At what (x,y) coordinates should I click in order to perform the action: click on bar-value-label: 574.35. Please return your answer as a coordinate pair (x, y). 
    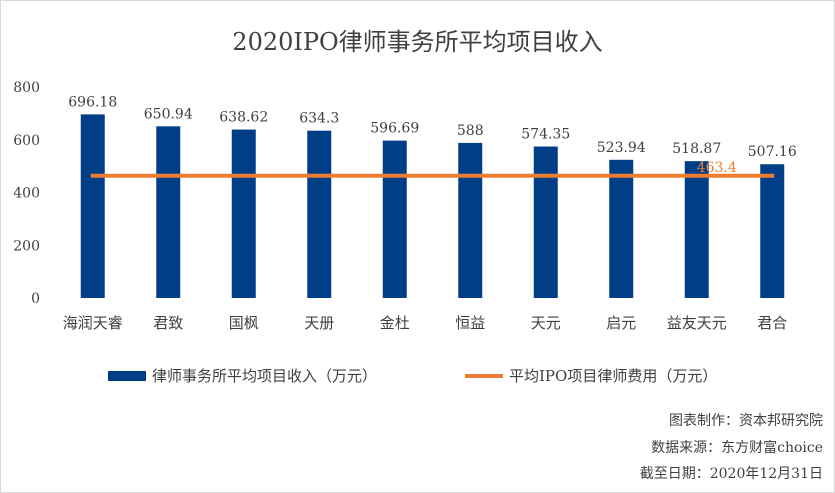
    Looking at the image, I should click on (545, 135).